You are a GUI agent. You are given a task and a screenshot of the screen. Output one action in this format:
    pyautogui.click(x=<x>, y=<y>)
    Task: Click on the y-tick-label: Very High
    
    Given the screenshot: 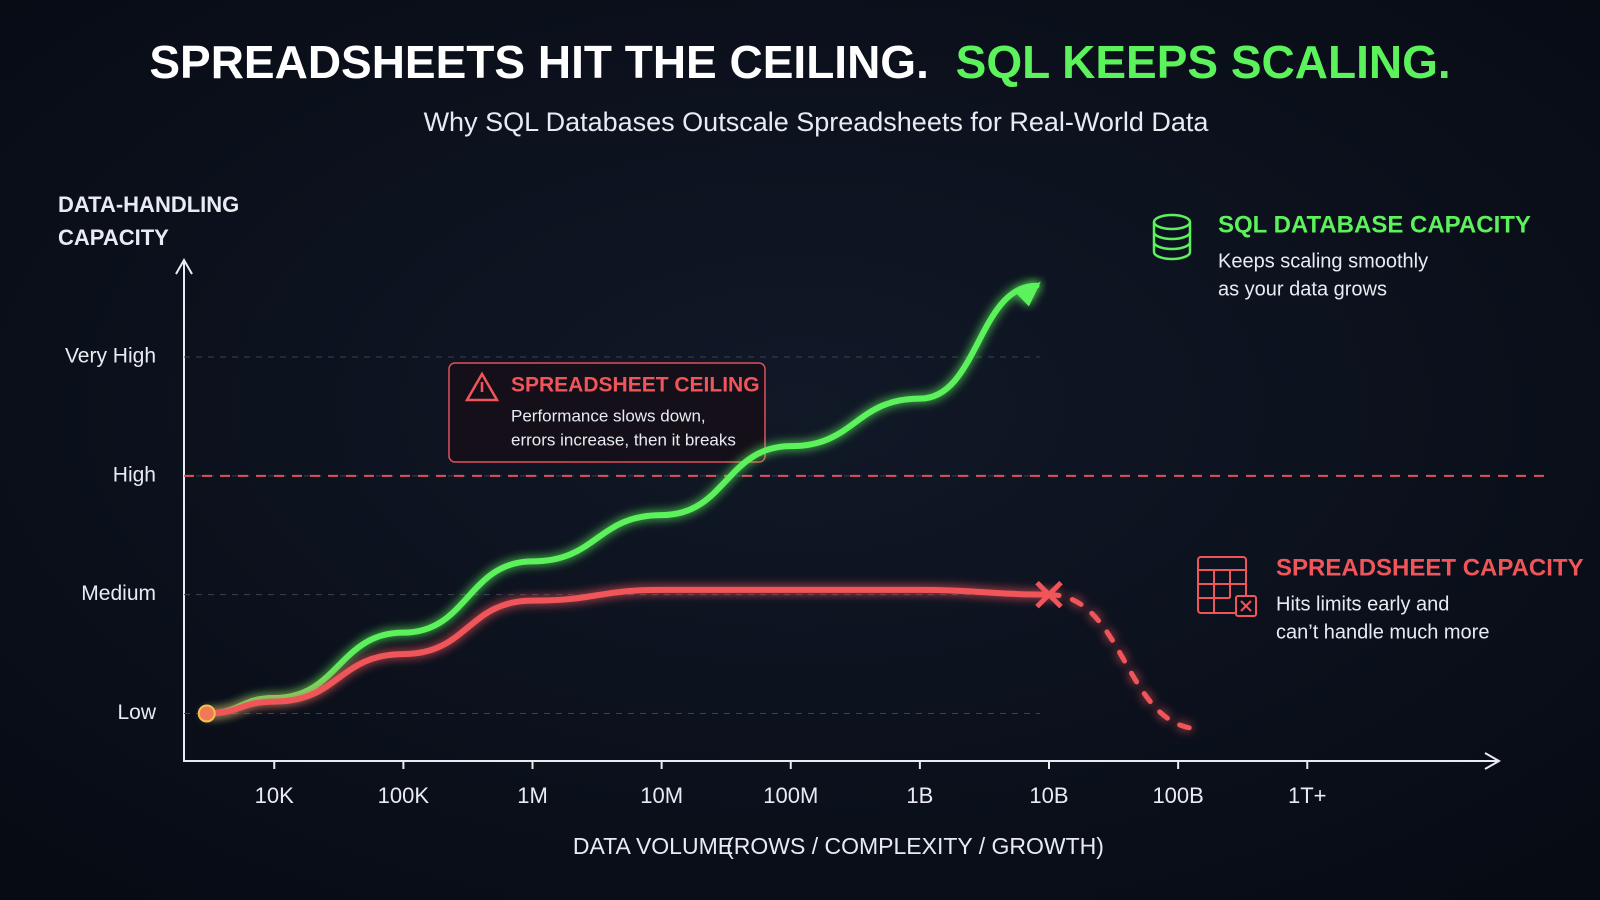 What is the action you would take?
    pyautogui.click(x=110, y=356)
    